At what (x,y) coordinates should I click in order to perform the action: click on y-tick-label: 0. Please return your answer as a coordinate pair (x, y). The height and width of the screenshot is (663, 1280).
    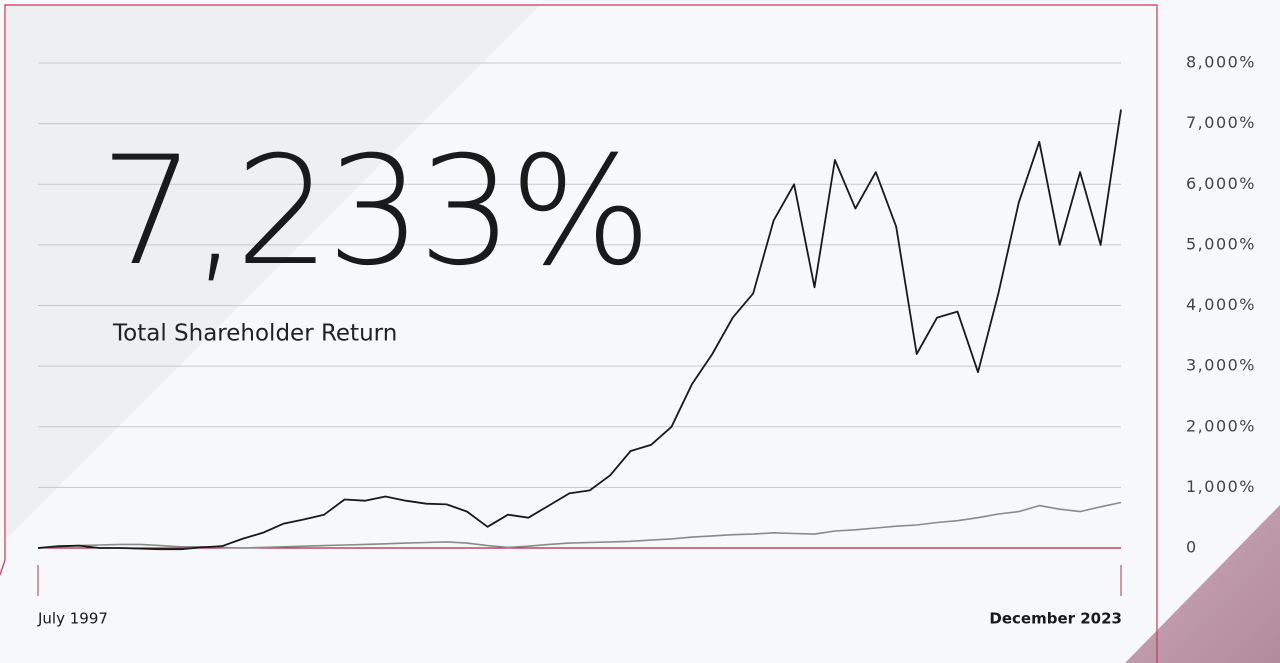
    Looking at the image, I should click on (1192, 547).